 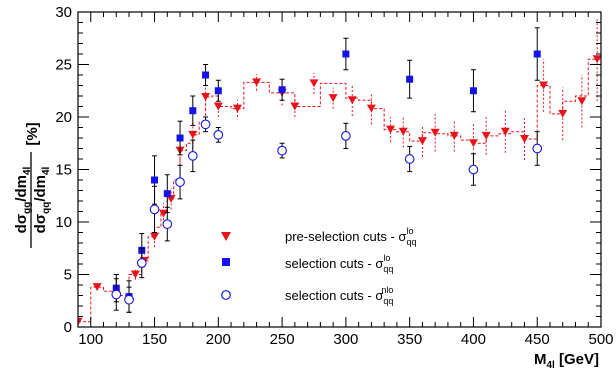 I want to click on x-tick-label: 200, so click(x=218, y=339).